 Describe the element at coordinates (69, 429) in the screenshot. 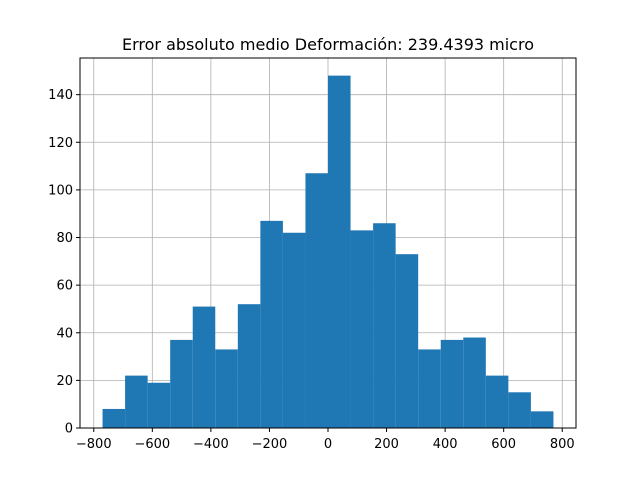

I see `y-tick-label: 0` at that location.